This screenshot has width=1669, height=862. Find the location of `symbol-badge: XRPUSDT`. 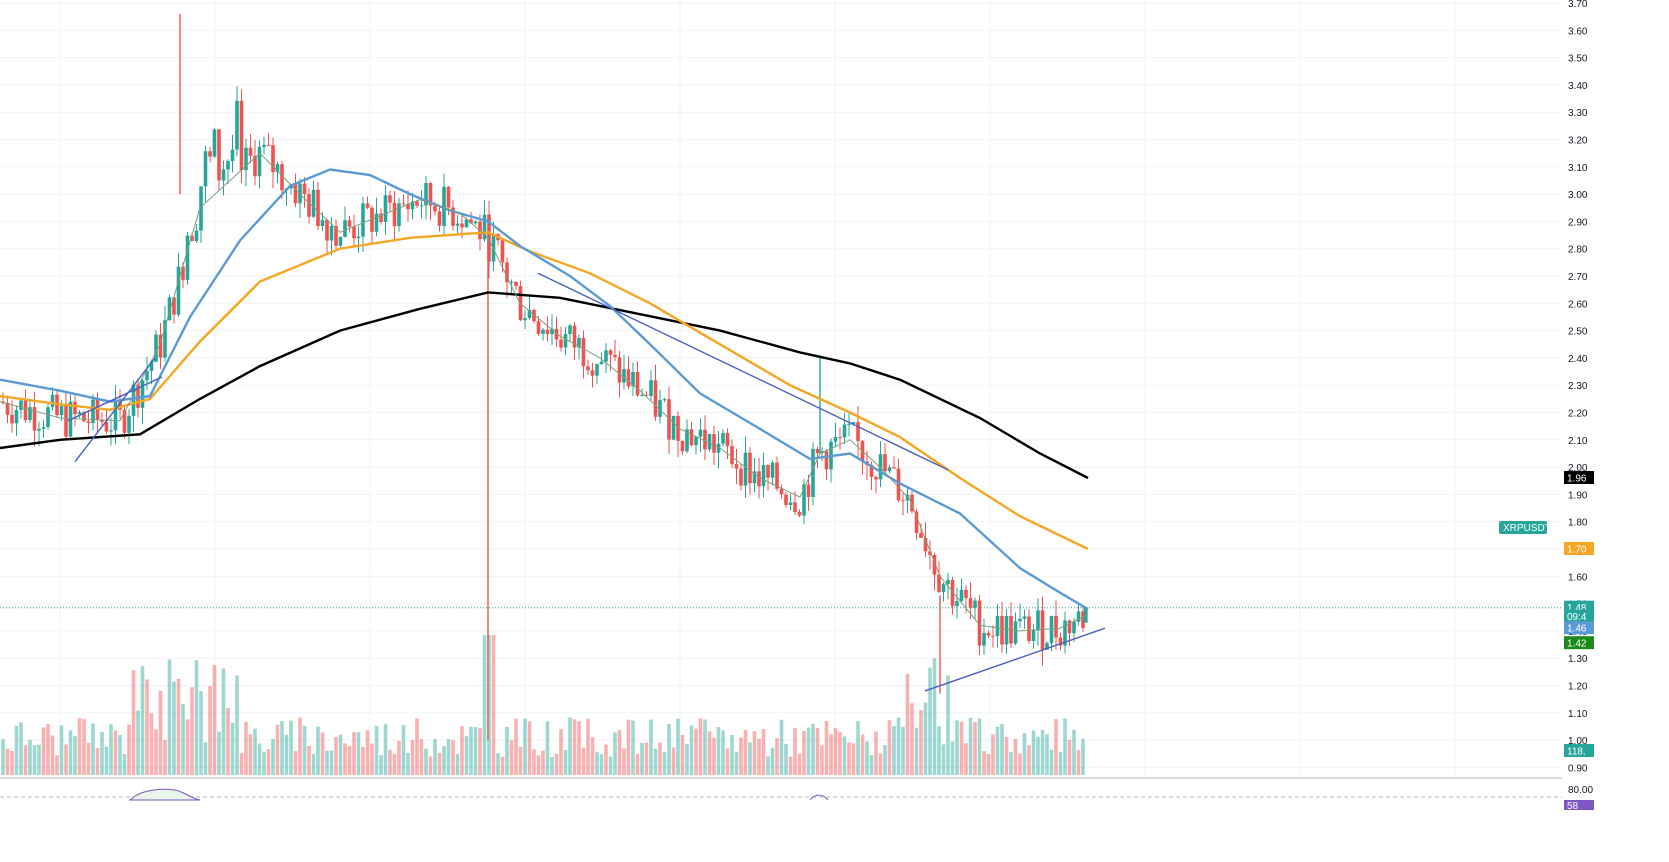

symbol-badge: XRPUSDT is located at coordinates (1525, 527).